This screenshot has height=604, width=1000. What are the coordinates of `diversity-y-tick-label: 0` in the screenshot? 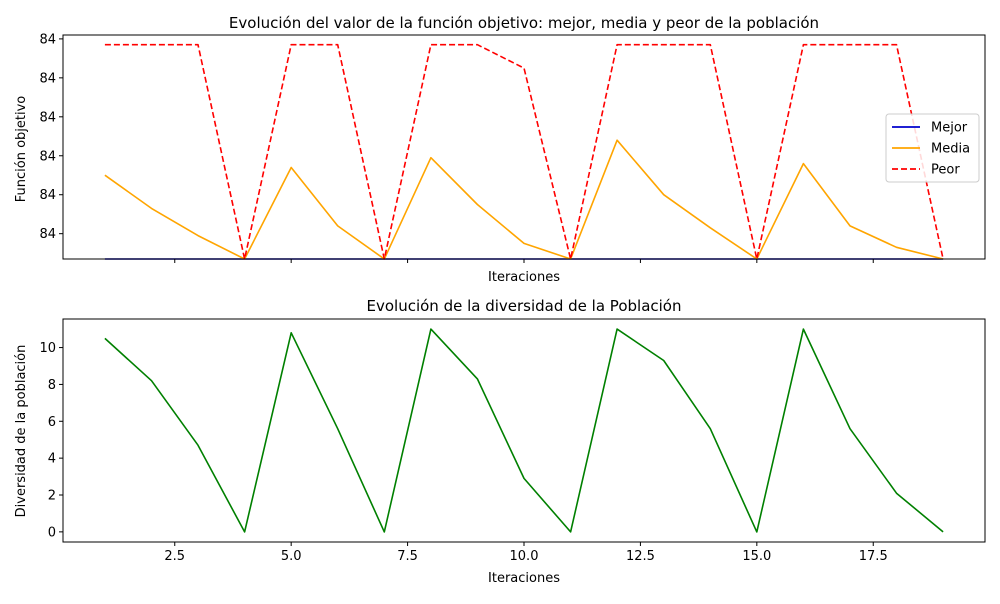 It's located at (52, 532).